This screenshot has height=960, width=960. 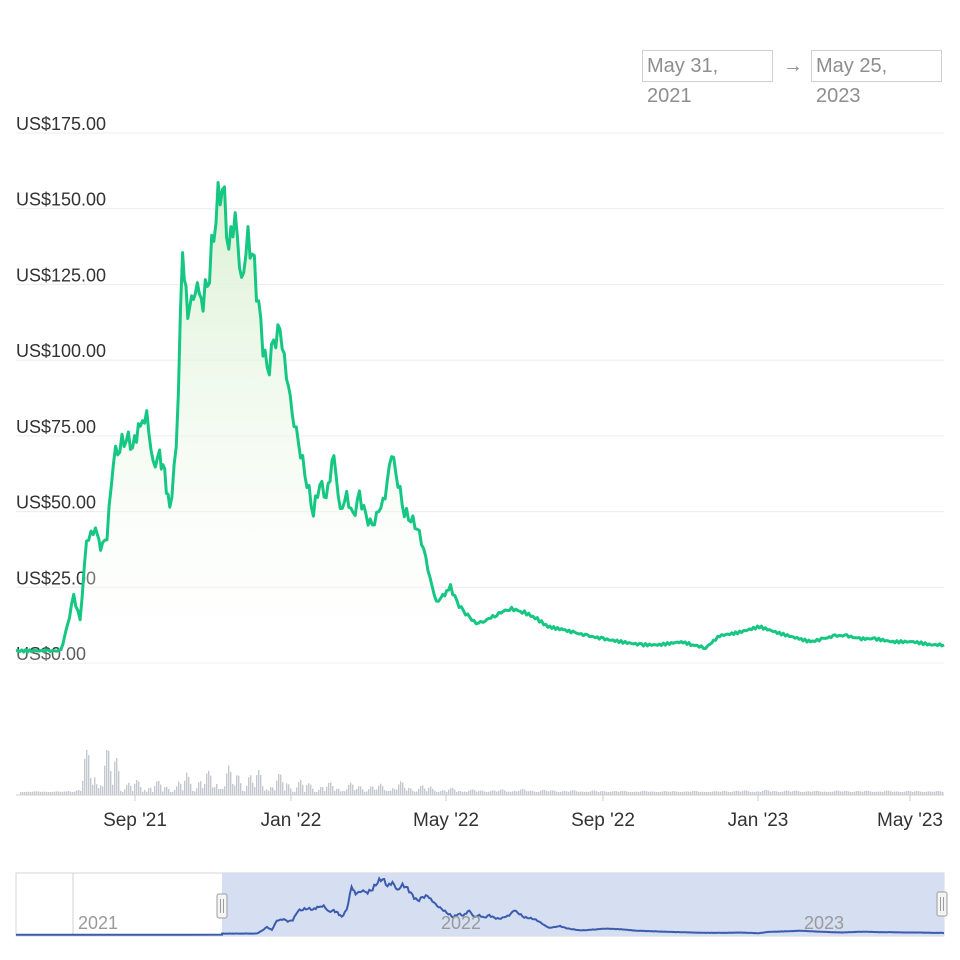 I want to click on volume-bars, so click(x=482, y=772).